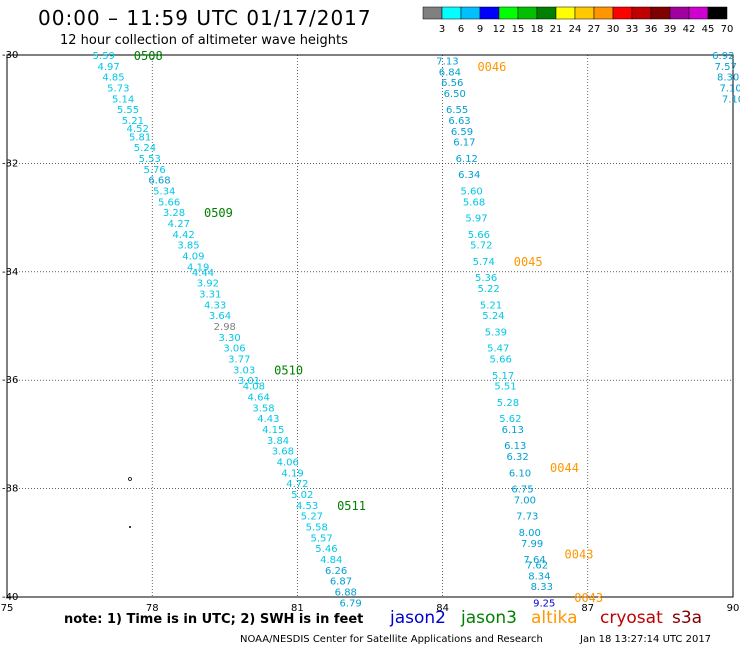  I want to click on swh-value: 5.58, so click(317, 528).